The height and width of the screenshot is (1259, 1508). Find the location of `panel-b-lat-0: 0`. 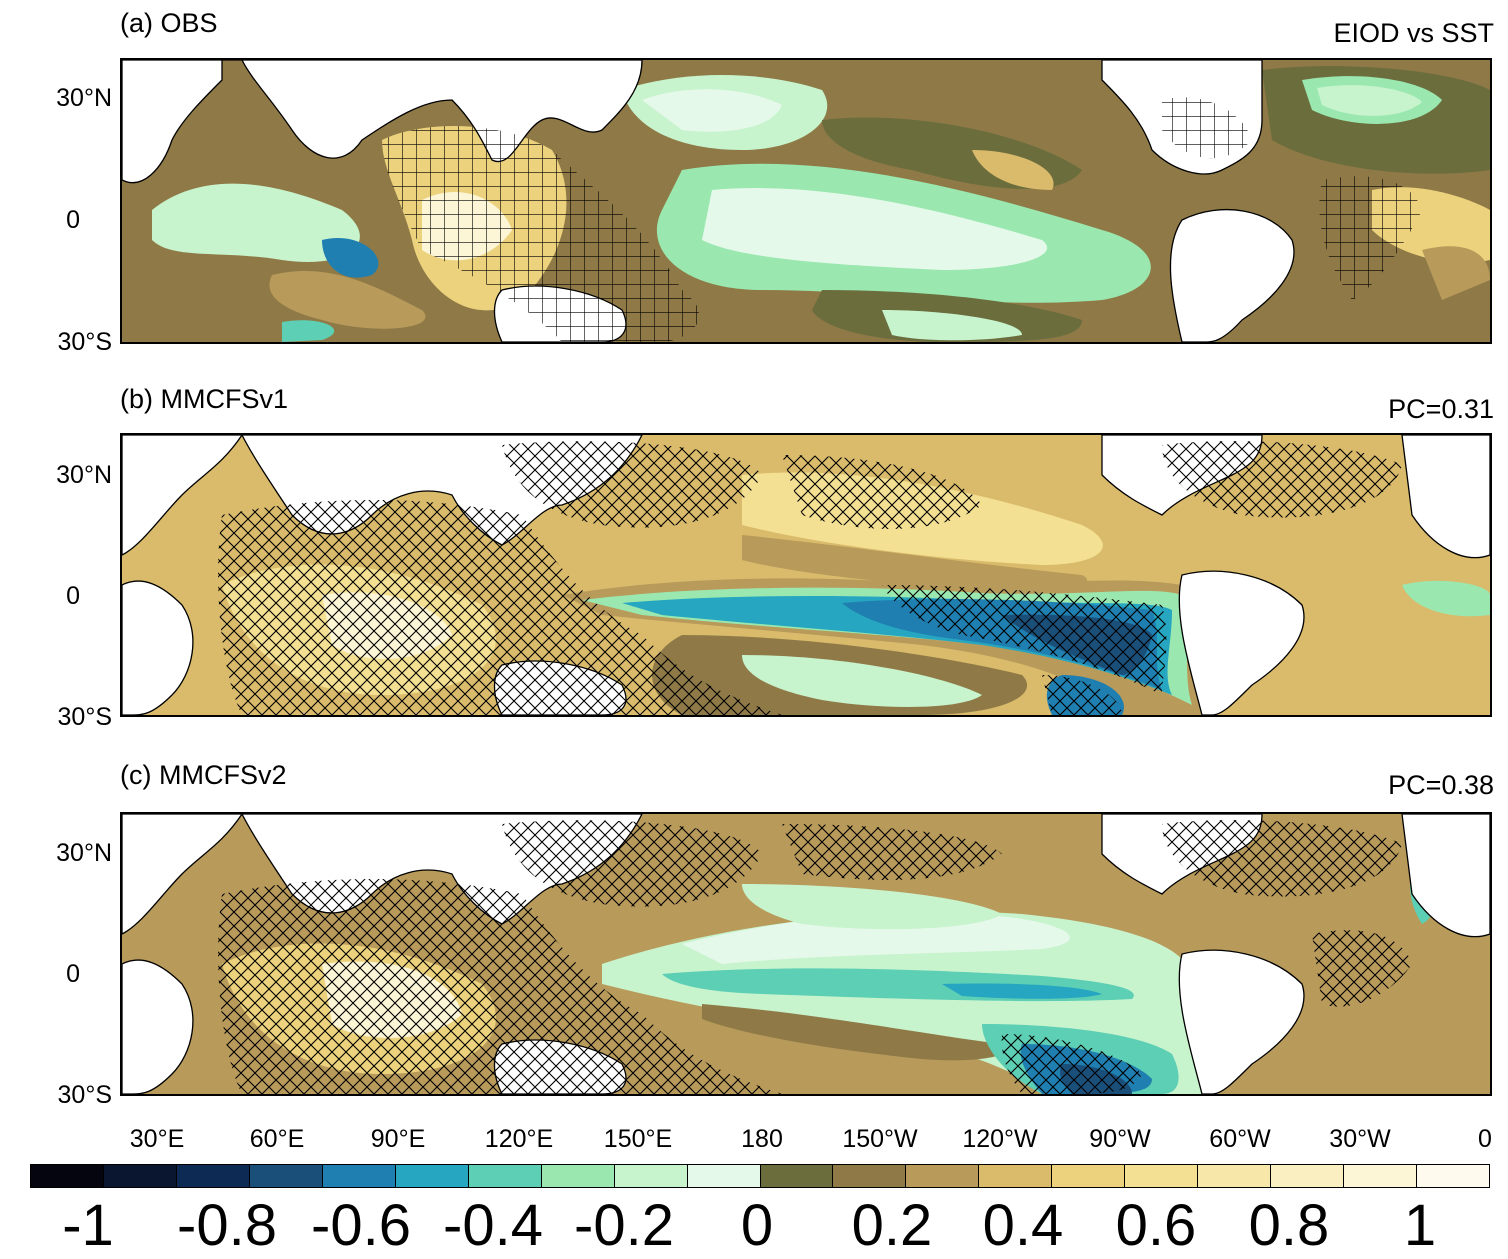

panel-b-lat-0: 0 is located at coordinates (73, 596).